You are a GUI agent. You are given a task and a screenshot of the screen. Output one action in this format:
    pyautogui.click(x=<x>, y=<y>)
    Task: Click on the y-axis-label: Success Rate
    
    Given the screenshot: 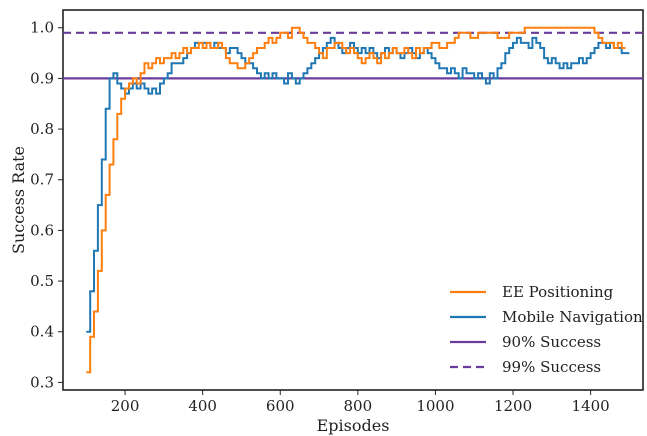 What is the action you would take?
    pyautogui.click(x=18, y=200)
    